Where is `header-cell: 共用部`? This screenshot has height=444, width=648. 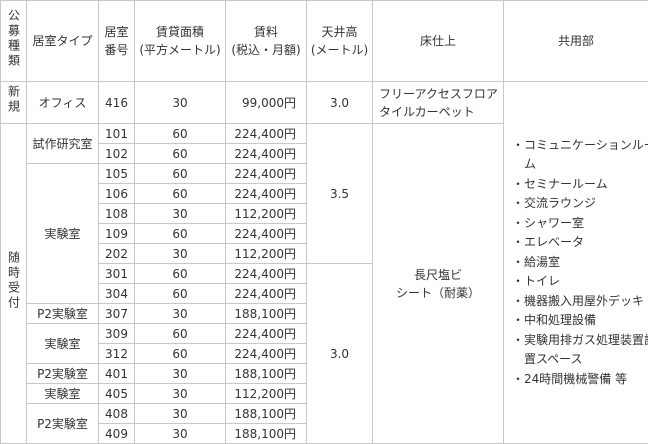
header-cell: 共用部 is located at coordinates (575, 41).